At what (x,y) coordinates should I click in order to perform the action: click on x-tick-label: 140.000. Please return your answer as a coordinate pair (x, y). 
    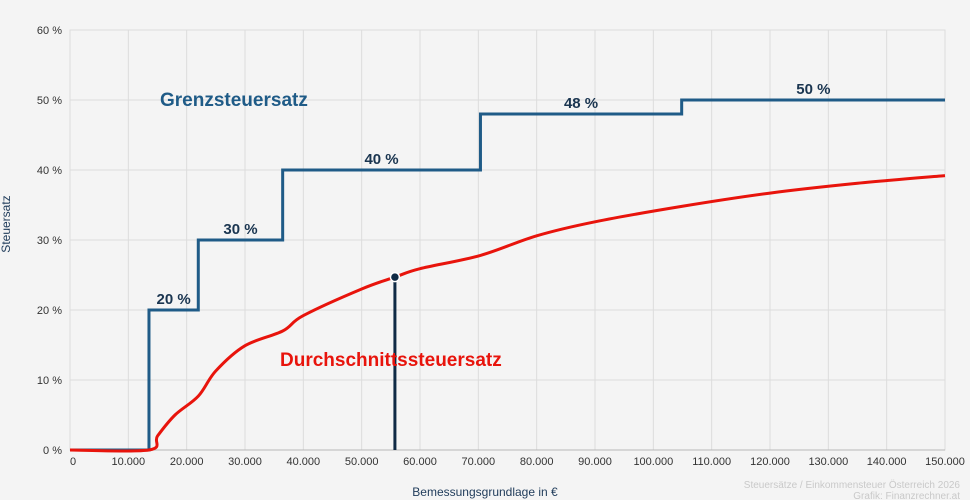
    Looking at the image, I should click on (887, 462).